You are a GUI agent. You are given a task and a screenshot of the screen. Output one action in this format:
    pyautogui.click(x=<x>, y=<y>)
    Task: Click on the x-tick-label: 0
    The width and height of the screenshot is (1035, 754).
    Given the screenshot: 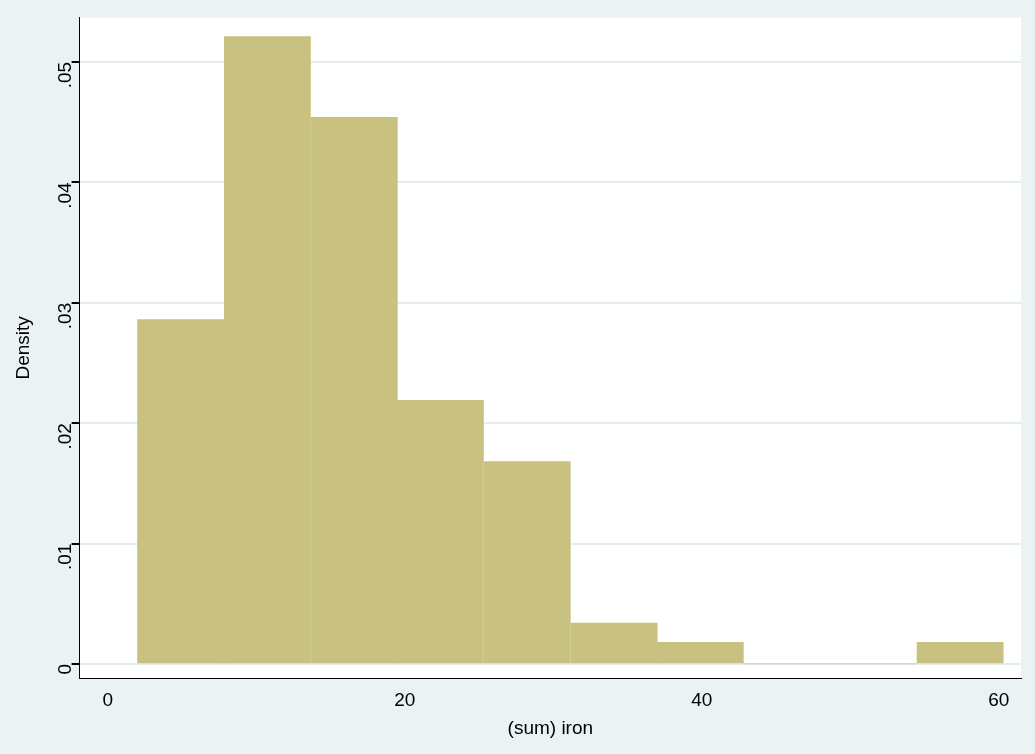 What is the action you would take?
    pyautogui.click(x=108, y=700)
    